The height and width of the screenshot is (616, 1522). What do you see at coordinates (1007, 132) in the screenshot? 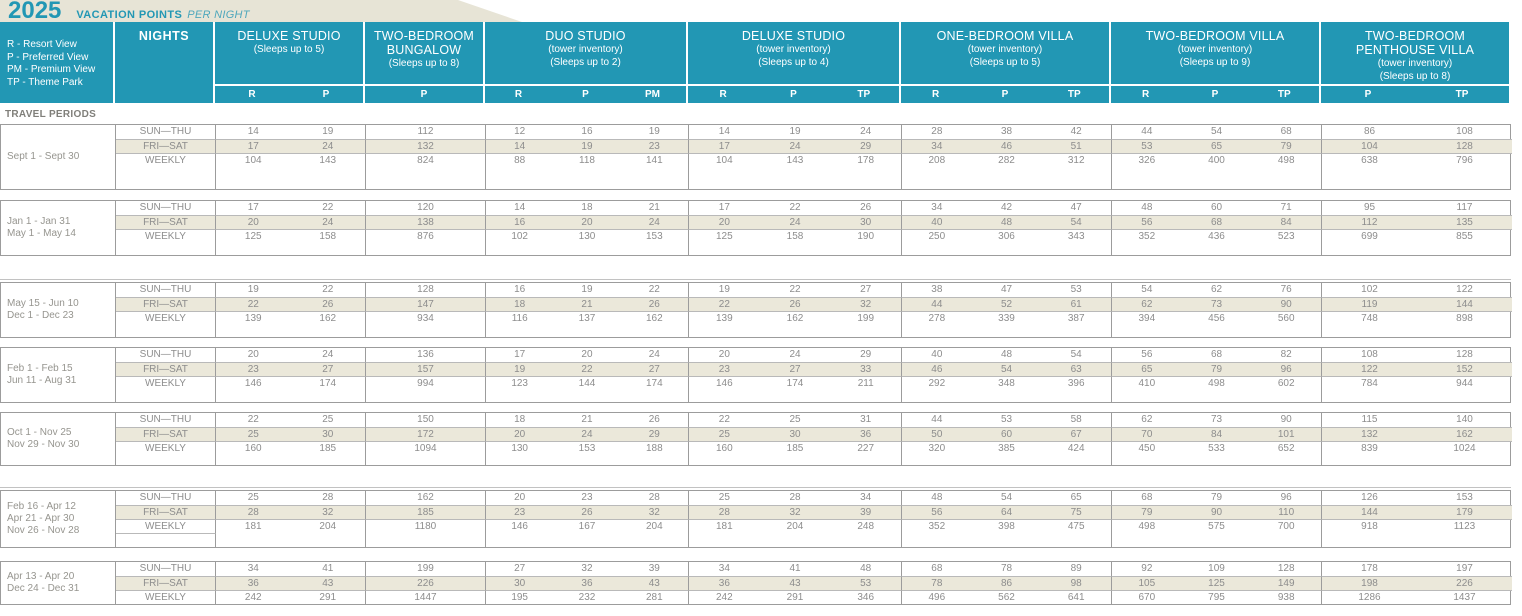
I see `room-type-cells: 28 38 42` at bounding box center [1007, 132].